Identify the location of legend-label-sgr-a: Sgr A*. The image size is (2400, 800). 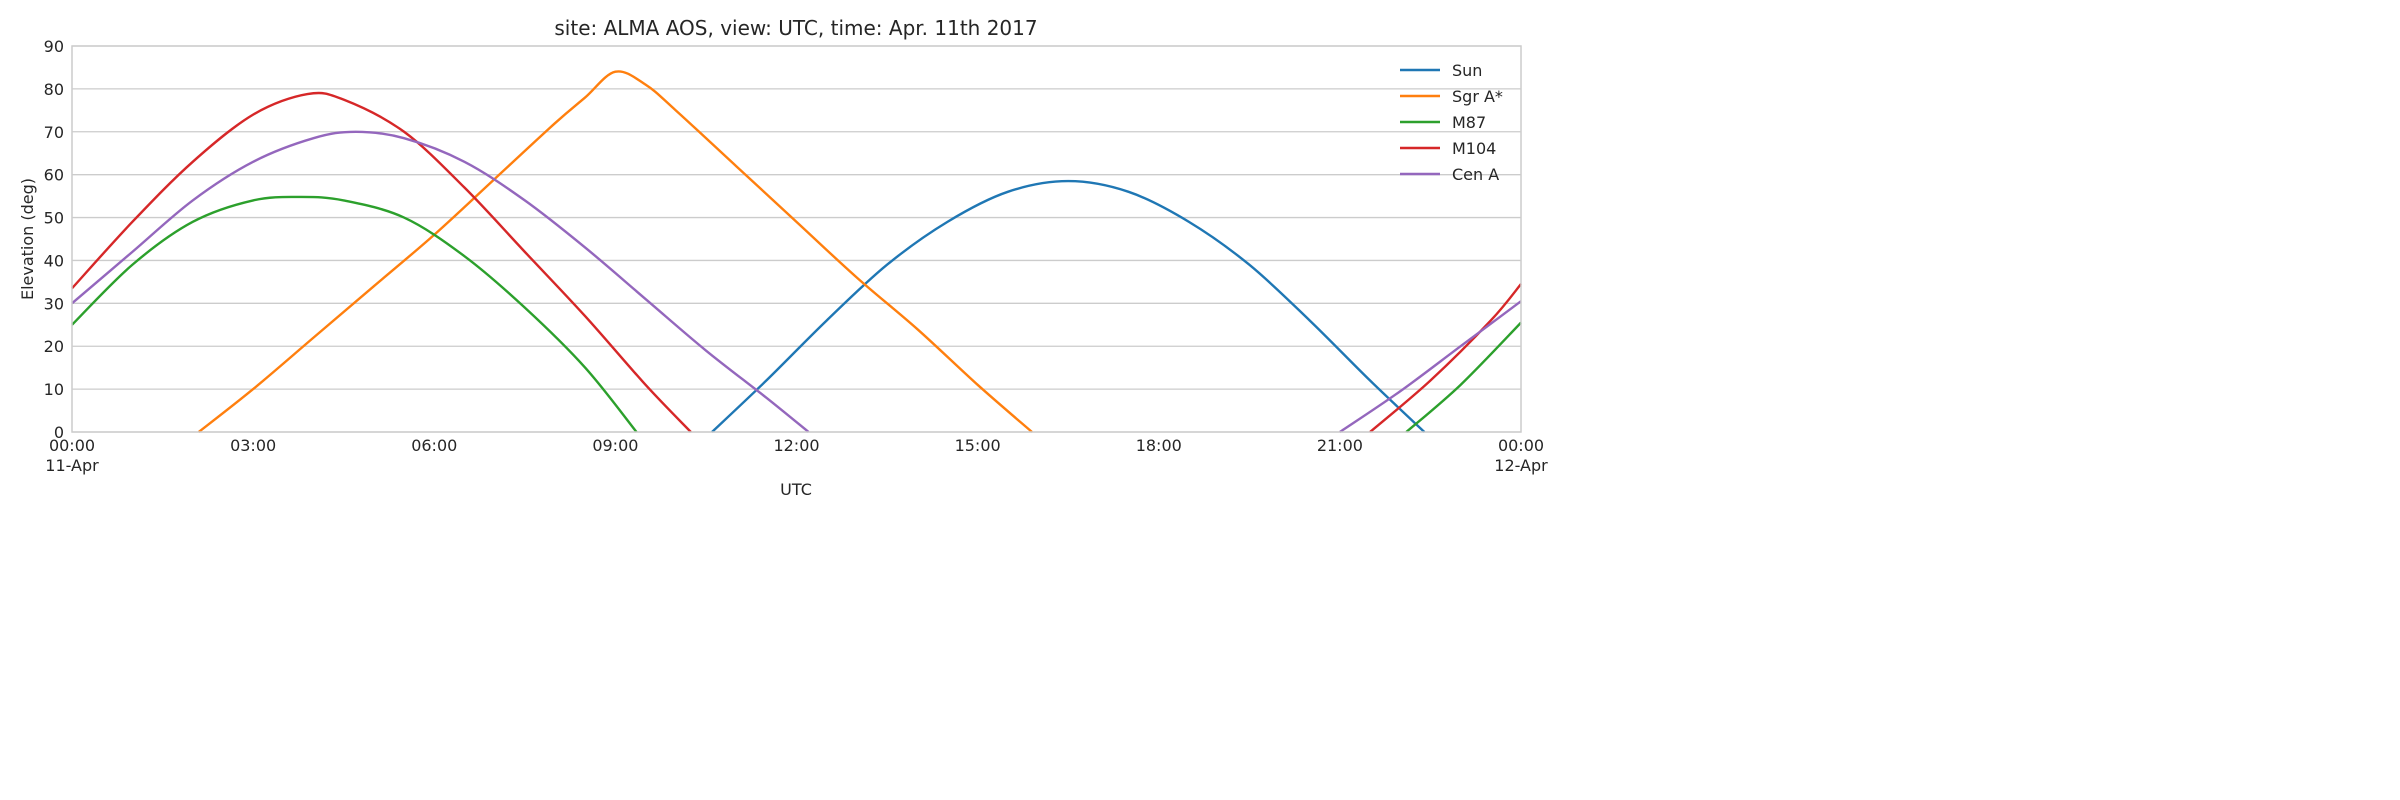
(1477, 96).